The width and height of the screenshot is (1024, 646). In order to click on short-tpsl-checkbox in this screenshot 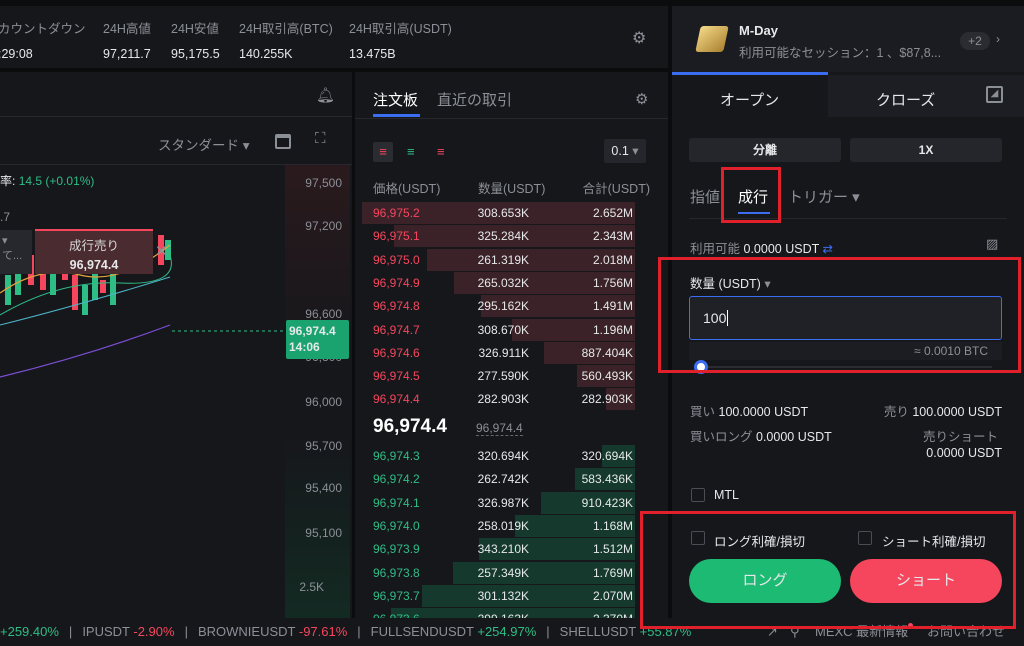, I will do `click(865, 538)`.